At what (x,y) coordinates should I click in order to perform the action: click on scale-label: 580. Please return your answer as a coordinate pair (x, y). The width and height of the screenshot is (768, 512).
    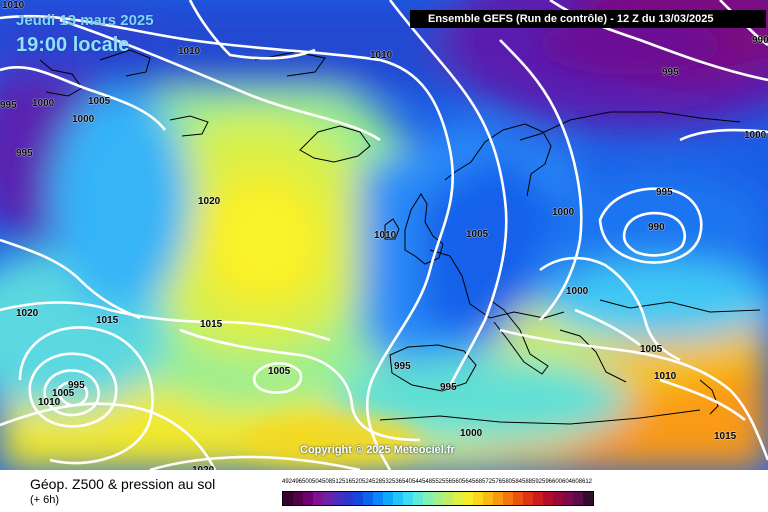
    Looking at the image, I should click on (507, 482).